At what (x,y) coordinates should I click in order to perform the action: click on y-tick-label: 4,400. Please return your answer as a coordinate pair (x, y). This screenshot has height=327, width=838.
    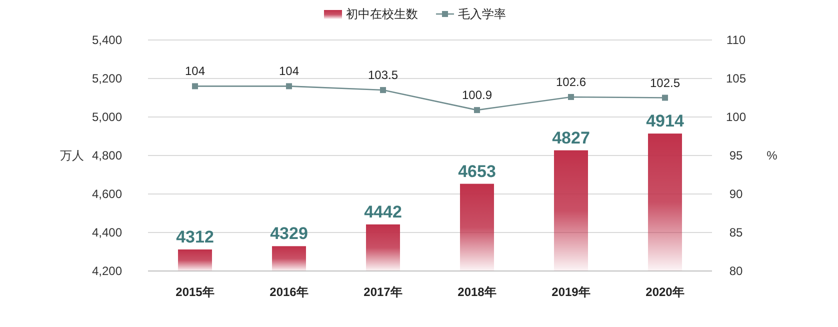
    Looking at the image, I should click on (107, 233).